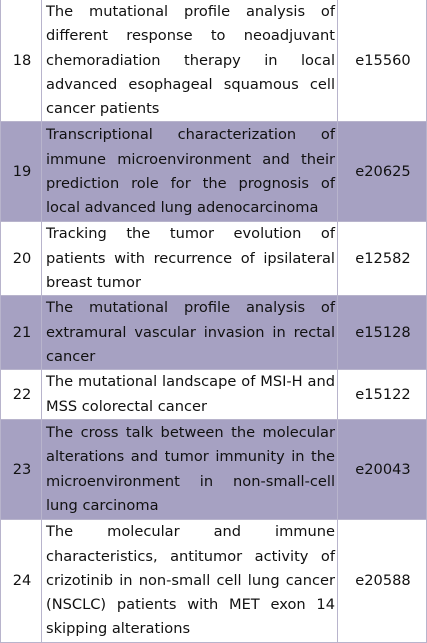  I want to click on row-number: 24, so click(21, 581).